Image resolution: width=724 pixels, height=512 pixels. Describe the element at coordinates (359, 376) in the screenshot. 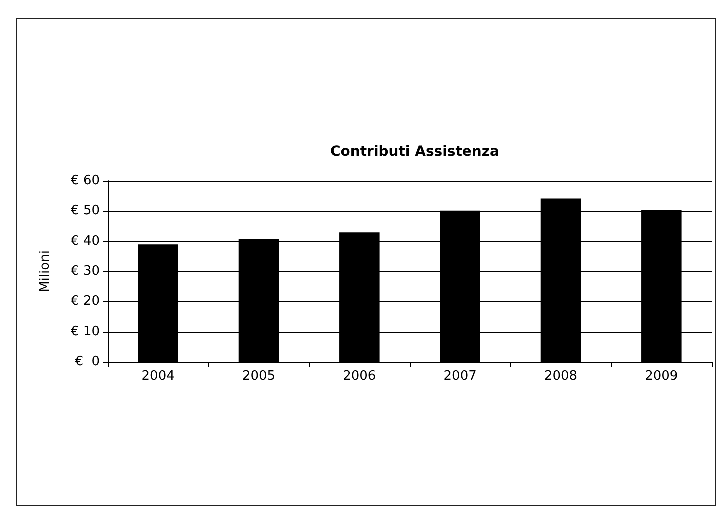

I see `x-tick-label: 2006` at that location.